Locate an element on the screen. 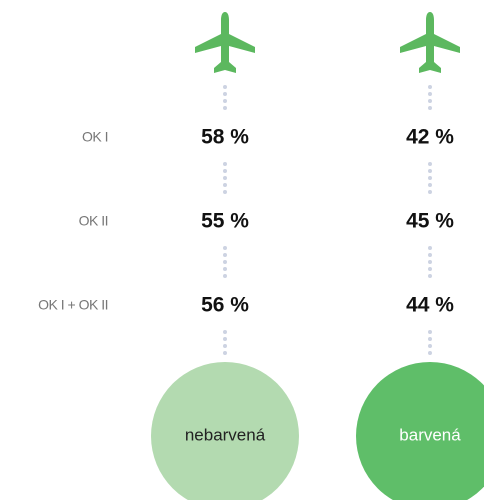 The image size is (484, 500). row-label: OK I is located at coordinates (95, 137).